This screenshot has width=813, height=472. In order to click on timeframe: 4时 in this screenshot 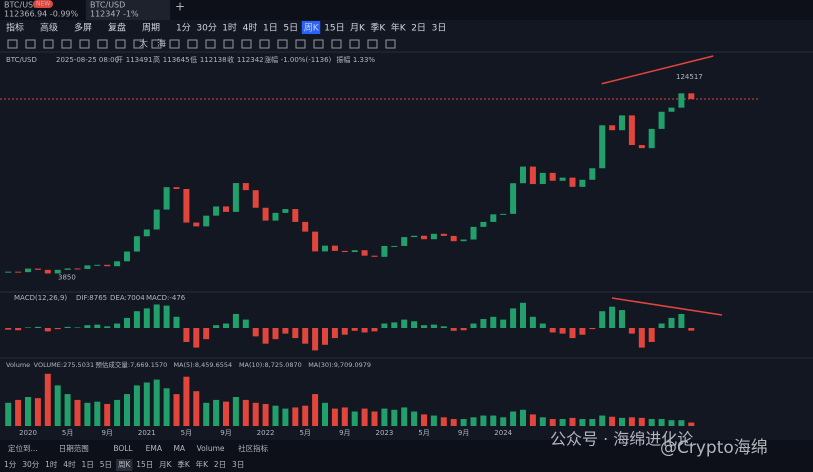, I will do `click(69, 464)`.